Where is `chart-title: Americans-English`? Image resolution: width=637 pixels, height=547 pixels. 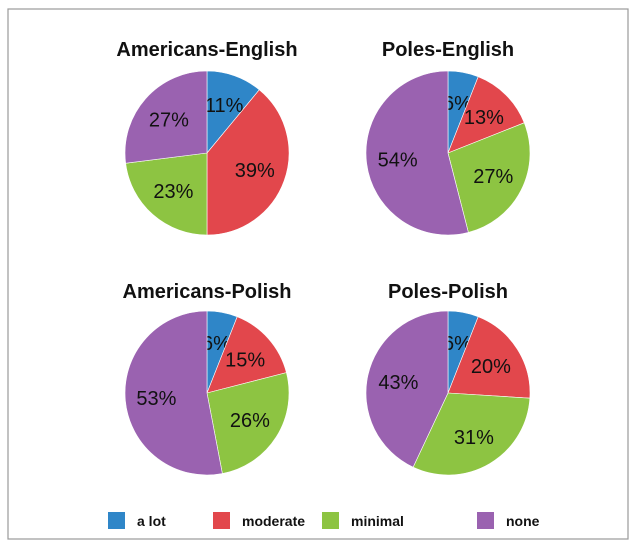 chart-title: Americans-English is located at coordinates (206, 50).